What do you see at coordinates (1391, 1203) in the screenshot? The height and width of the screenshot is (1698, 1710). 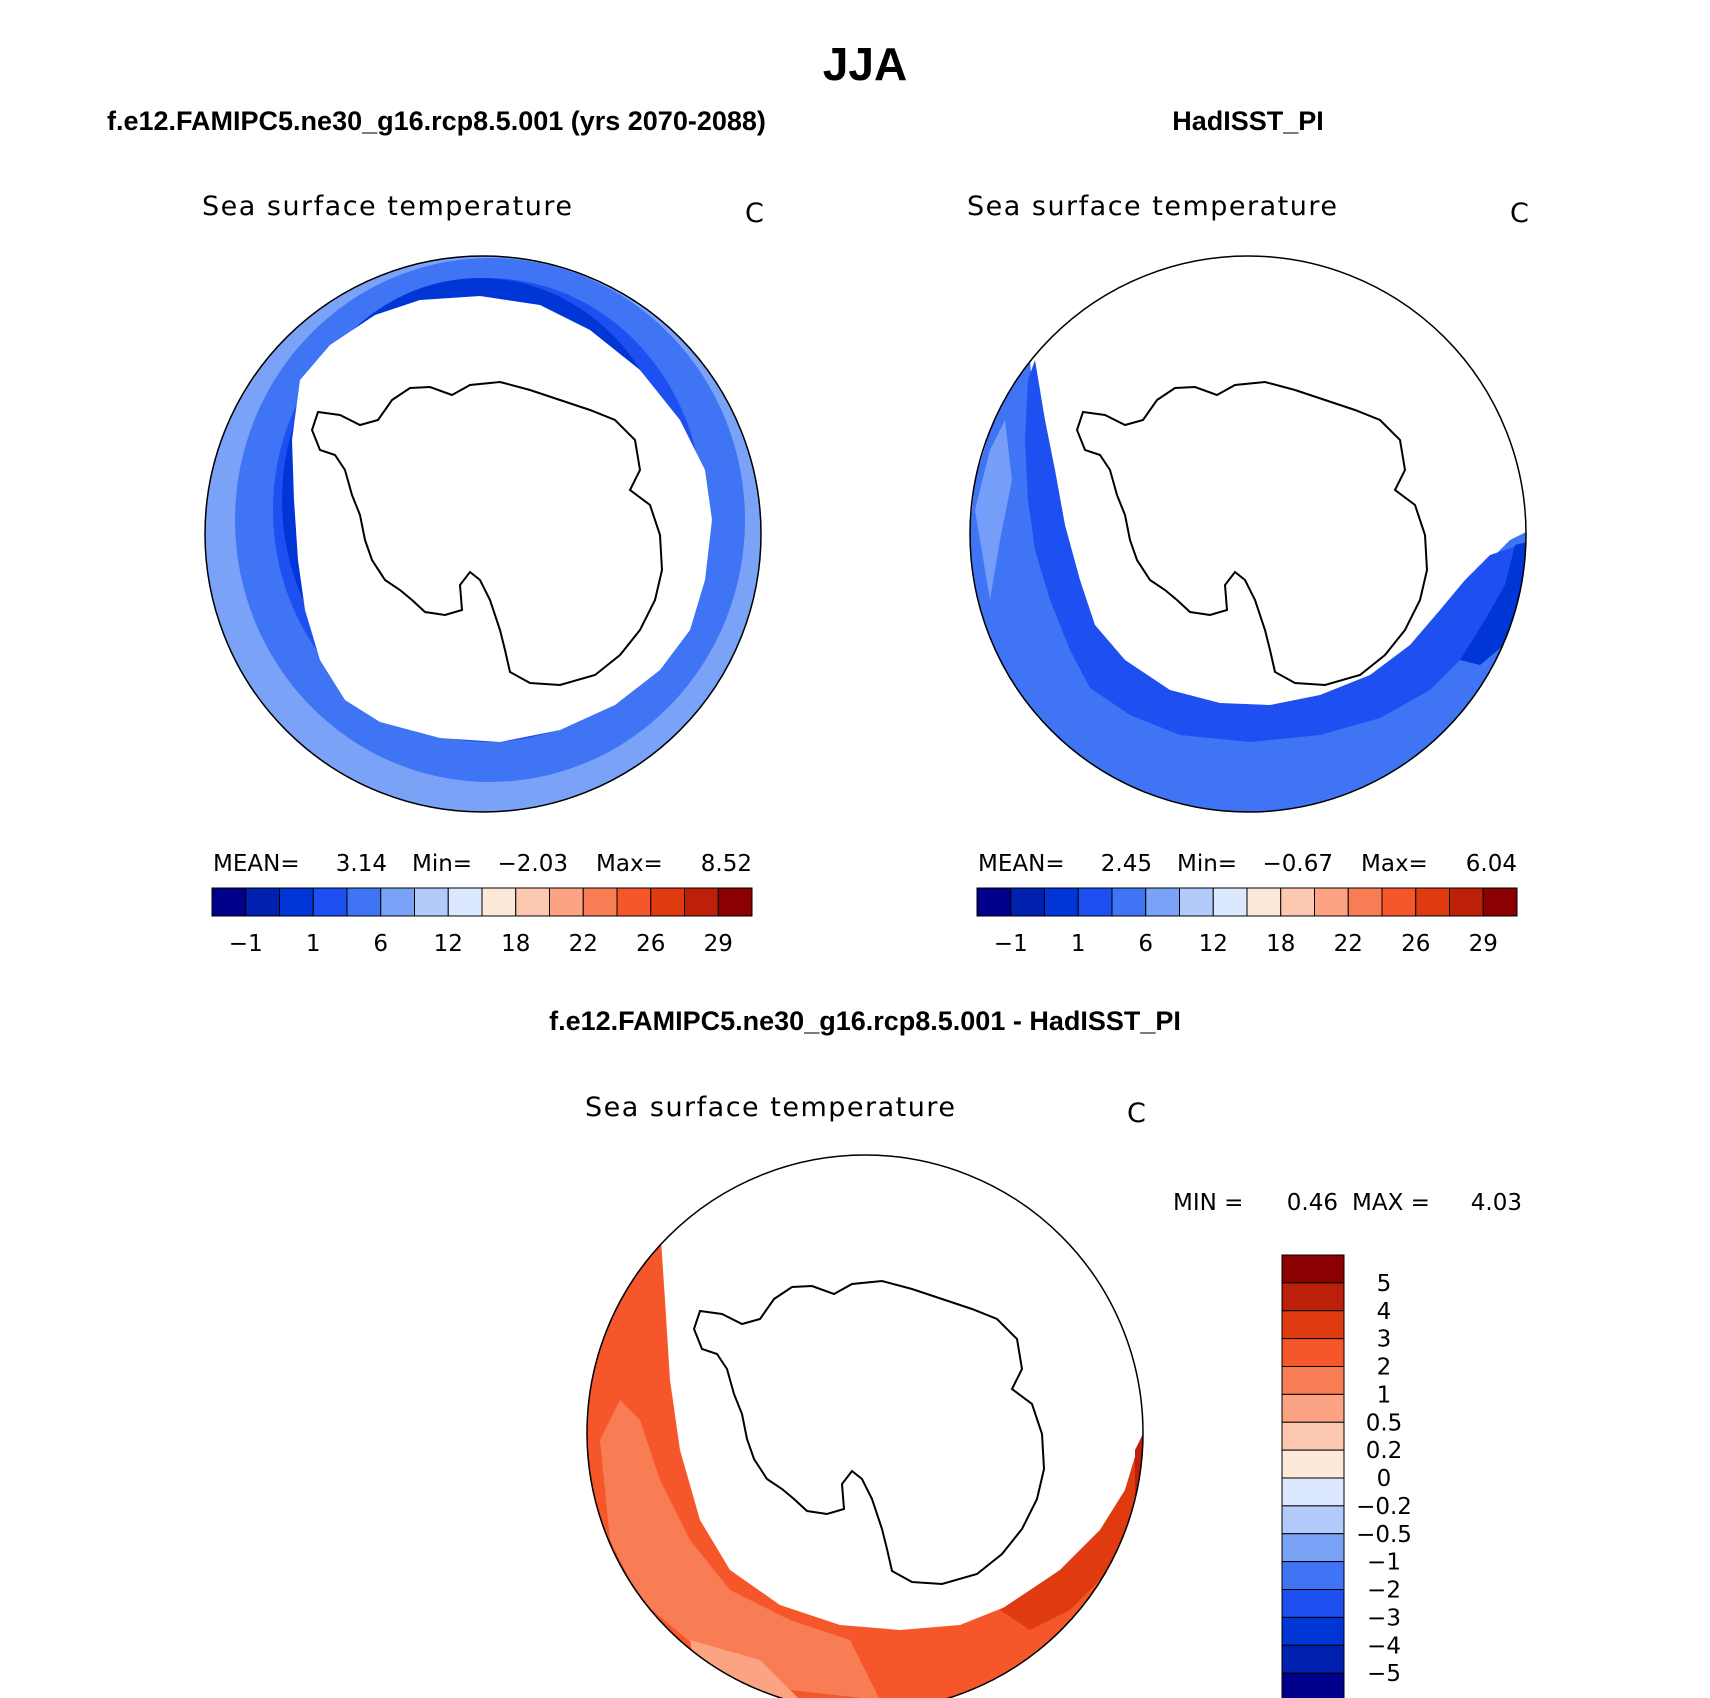 I see `panel-diff-max-label: MAX =` at bounding box center [1391, 1203].